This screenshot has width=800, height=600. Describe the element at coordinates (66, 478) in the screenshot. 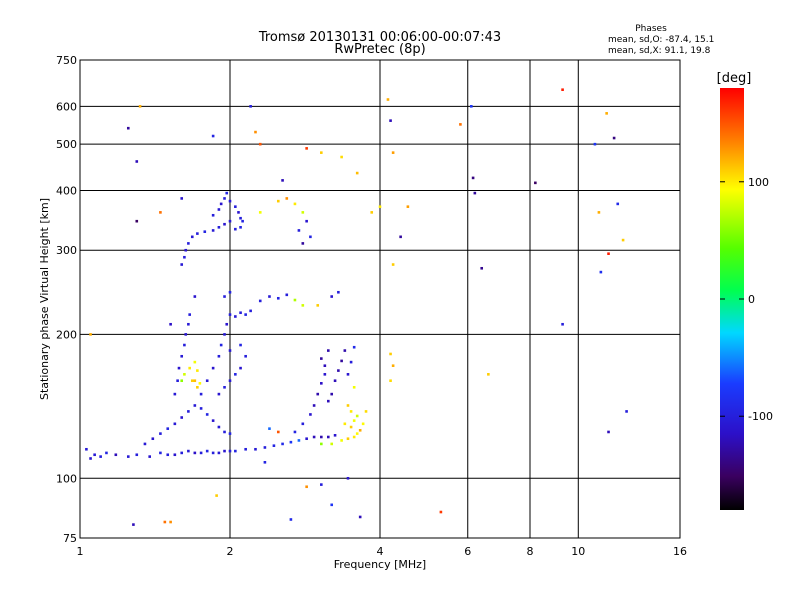

I see `y-tick-label: 100` at that location.